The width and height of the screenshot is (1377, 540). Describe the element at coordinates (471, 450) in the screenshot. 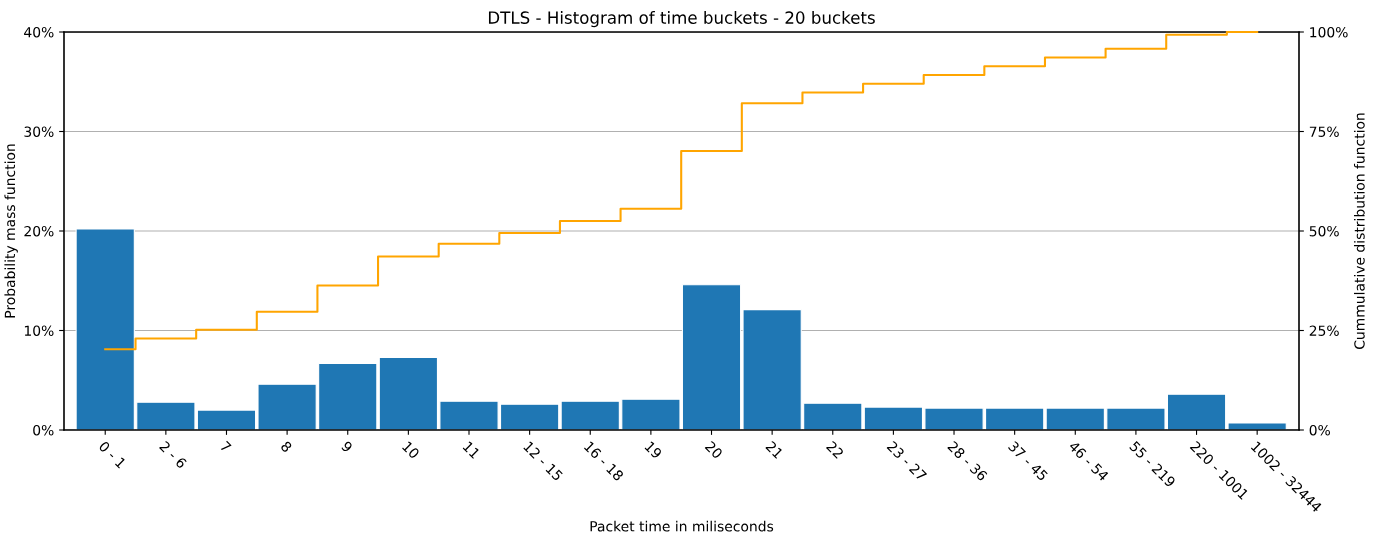

I see `x-tick-label: 11` at that location.